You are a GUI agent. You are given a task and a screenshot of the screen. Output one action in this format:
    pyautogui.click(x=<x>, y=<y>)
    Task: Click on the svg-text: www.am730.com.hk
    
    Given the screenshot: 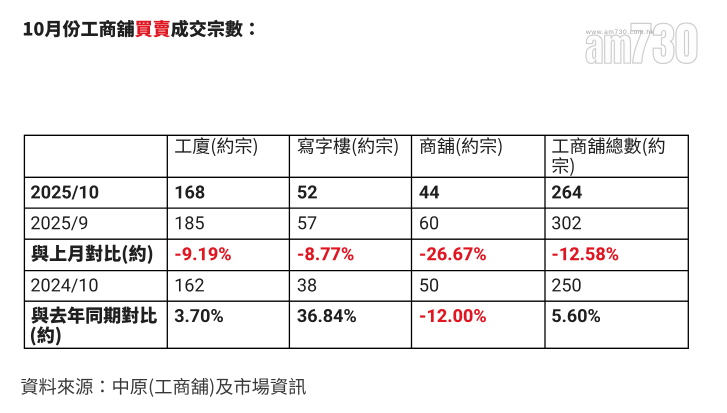 What is the action you would take?
    pyautogui.click(x=620, y=32)
    